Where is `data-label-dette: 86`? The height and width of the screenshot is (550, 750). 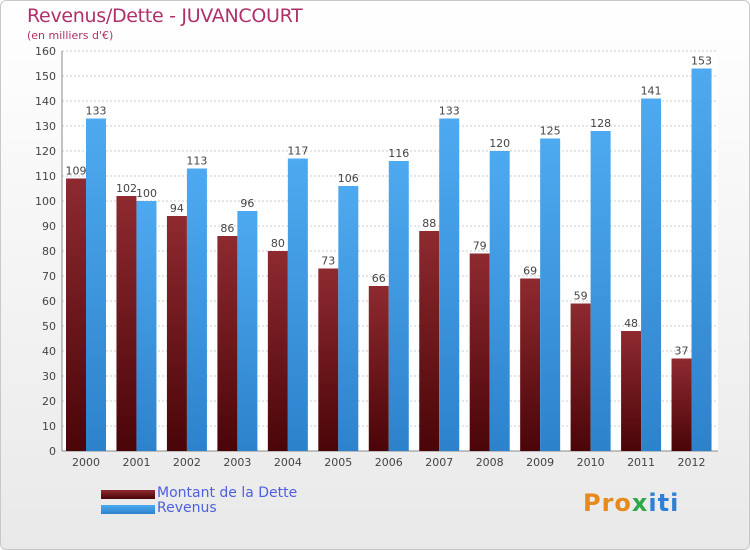
data-label-dette: 86 is located at coordinates (227, 228).